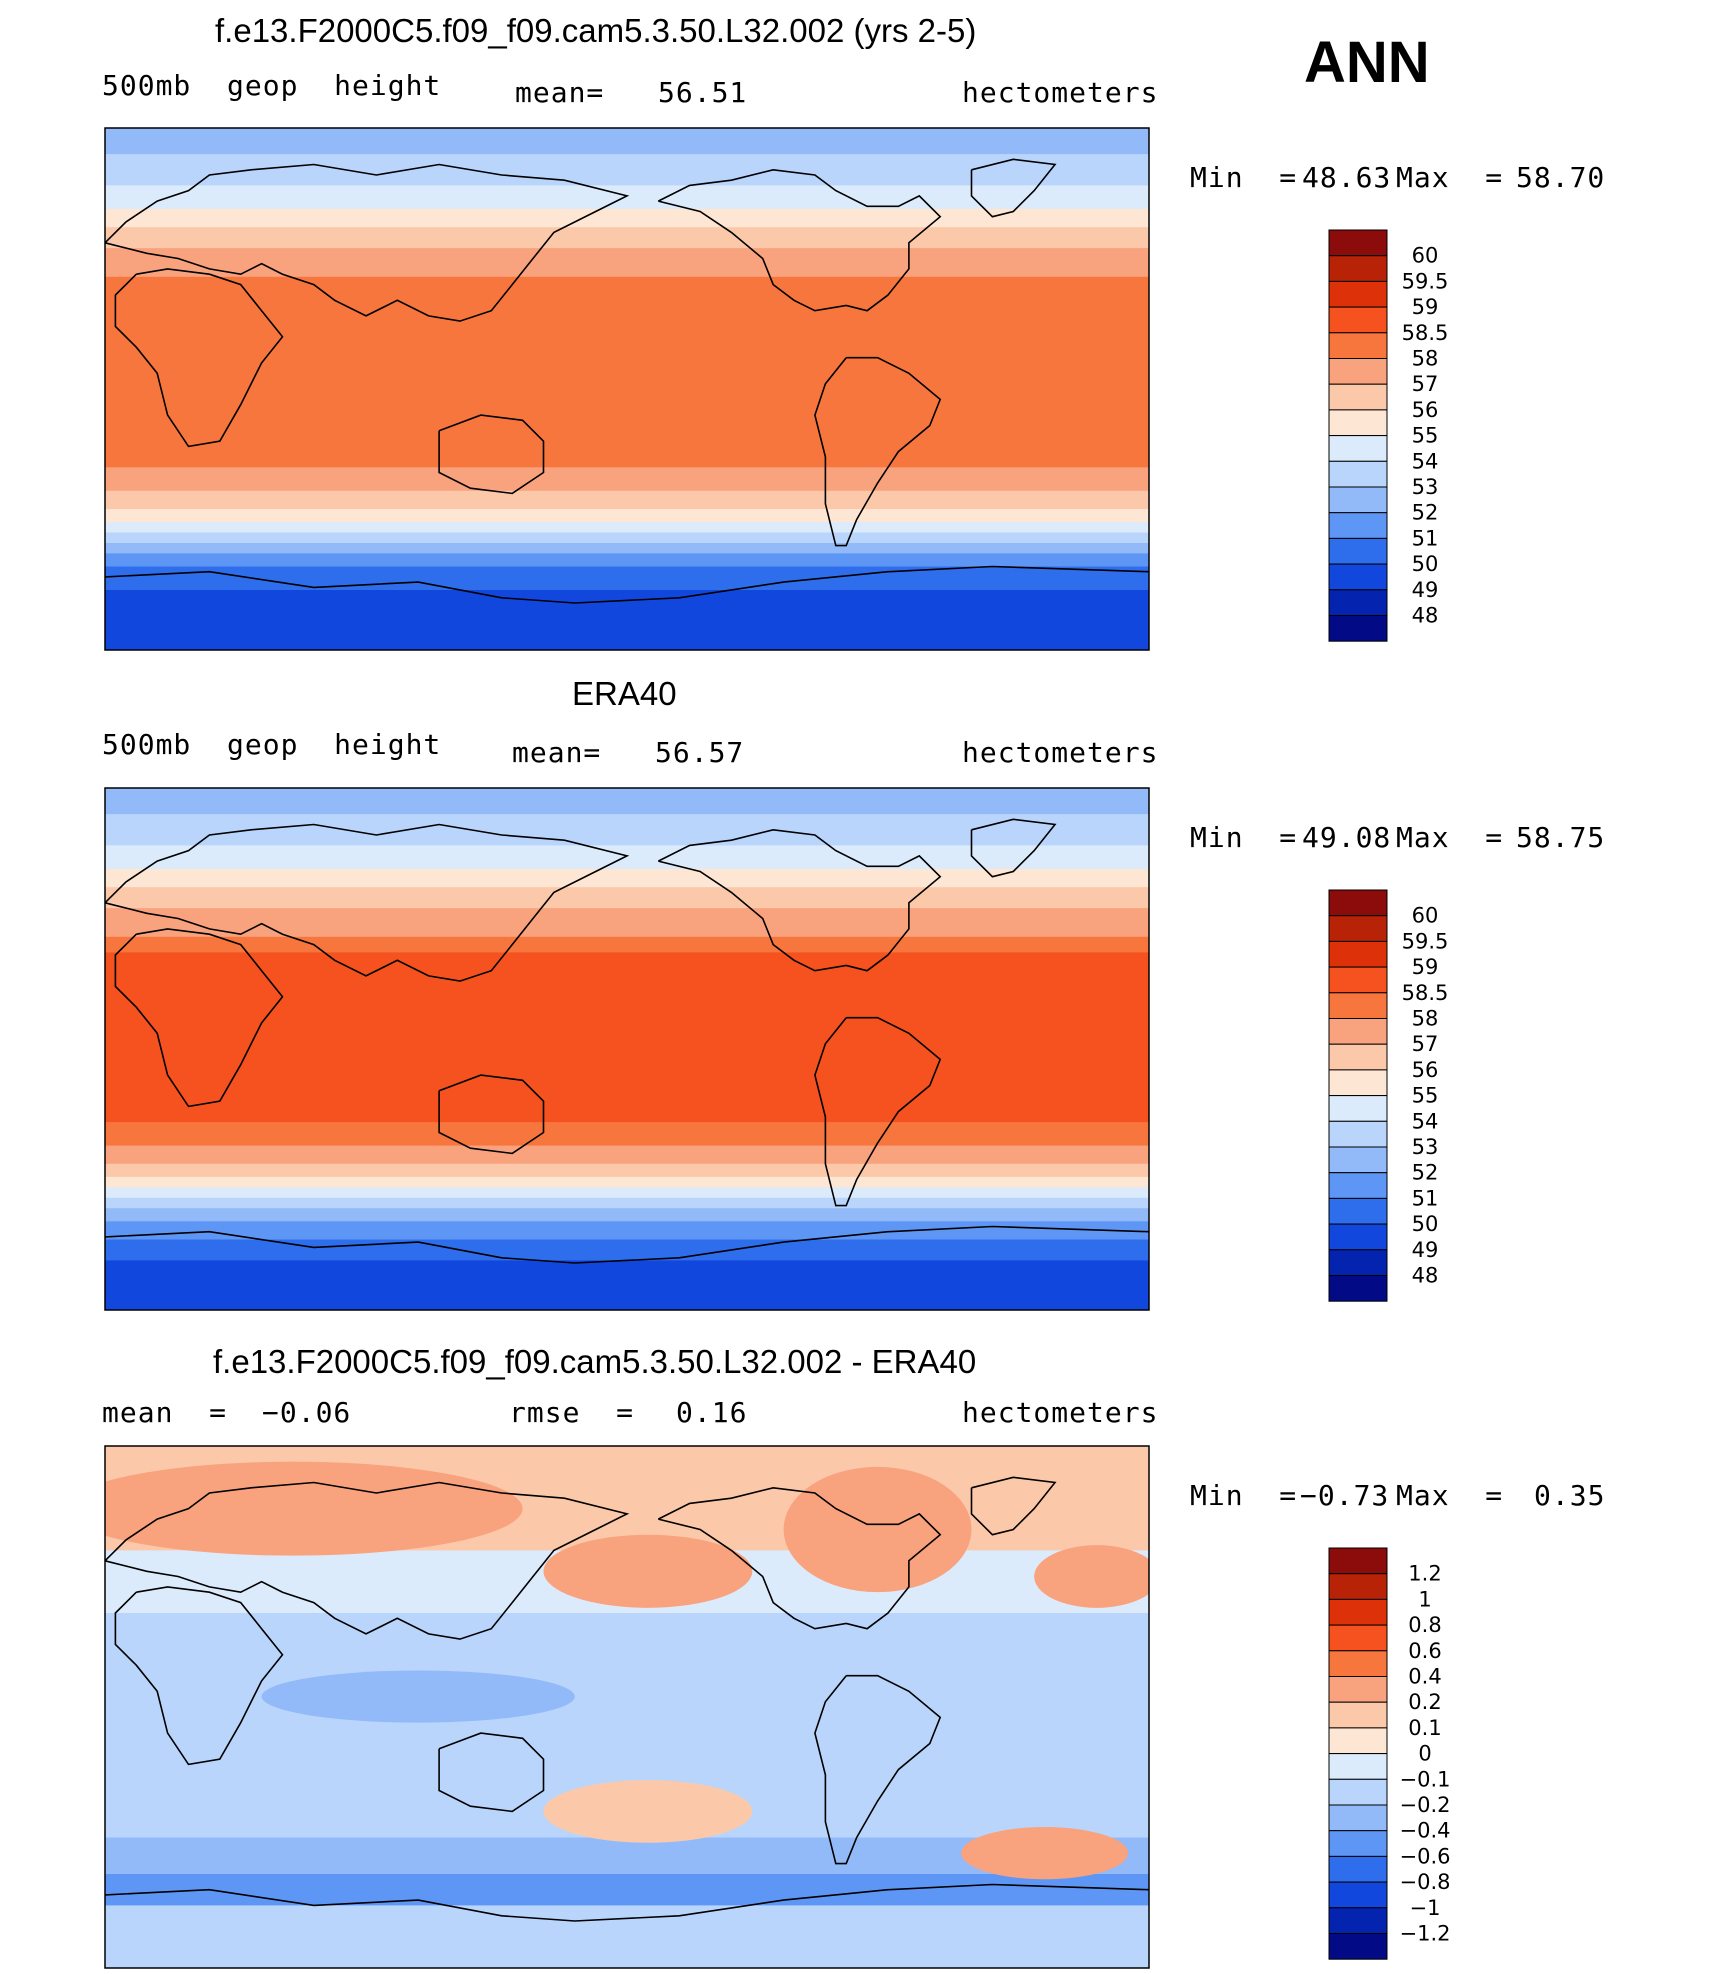 The image size is (1710, 1974). Describe the element at coordinates (1060, 1412) in the screenshot. I see `panel3-units: hectometers` at that location.